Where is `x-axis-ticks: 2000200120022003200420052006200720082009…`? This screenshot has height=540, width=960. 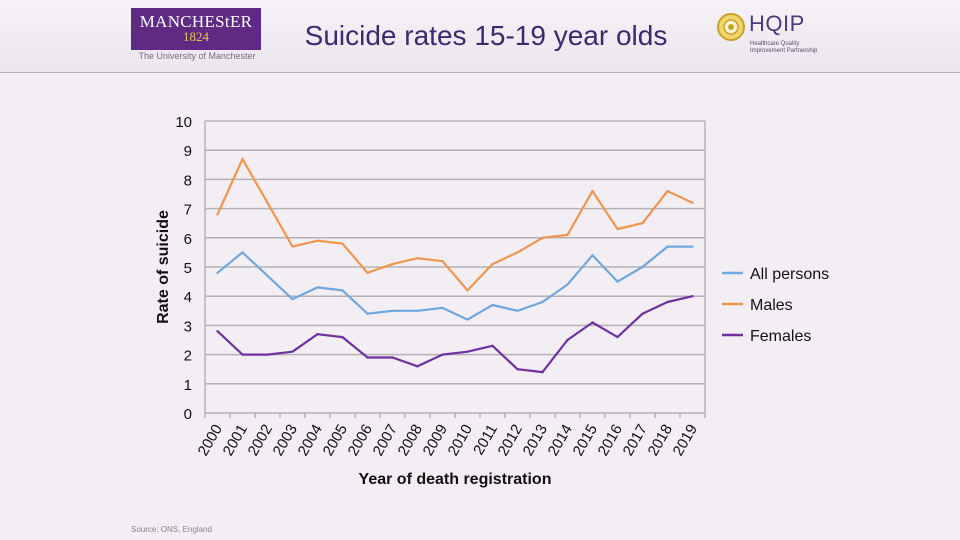 x-axis-ticks: 2000200120022003200420052006200720082009… is located at coordinates (450, 436).